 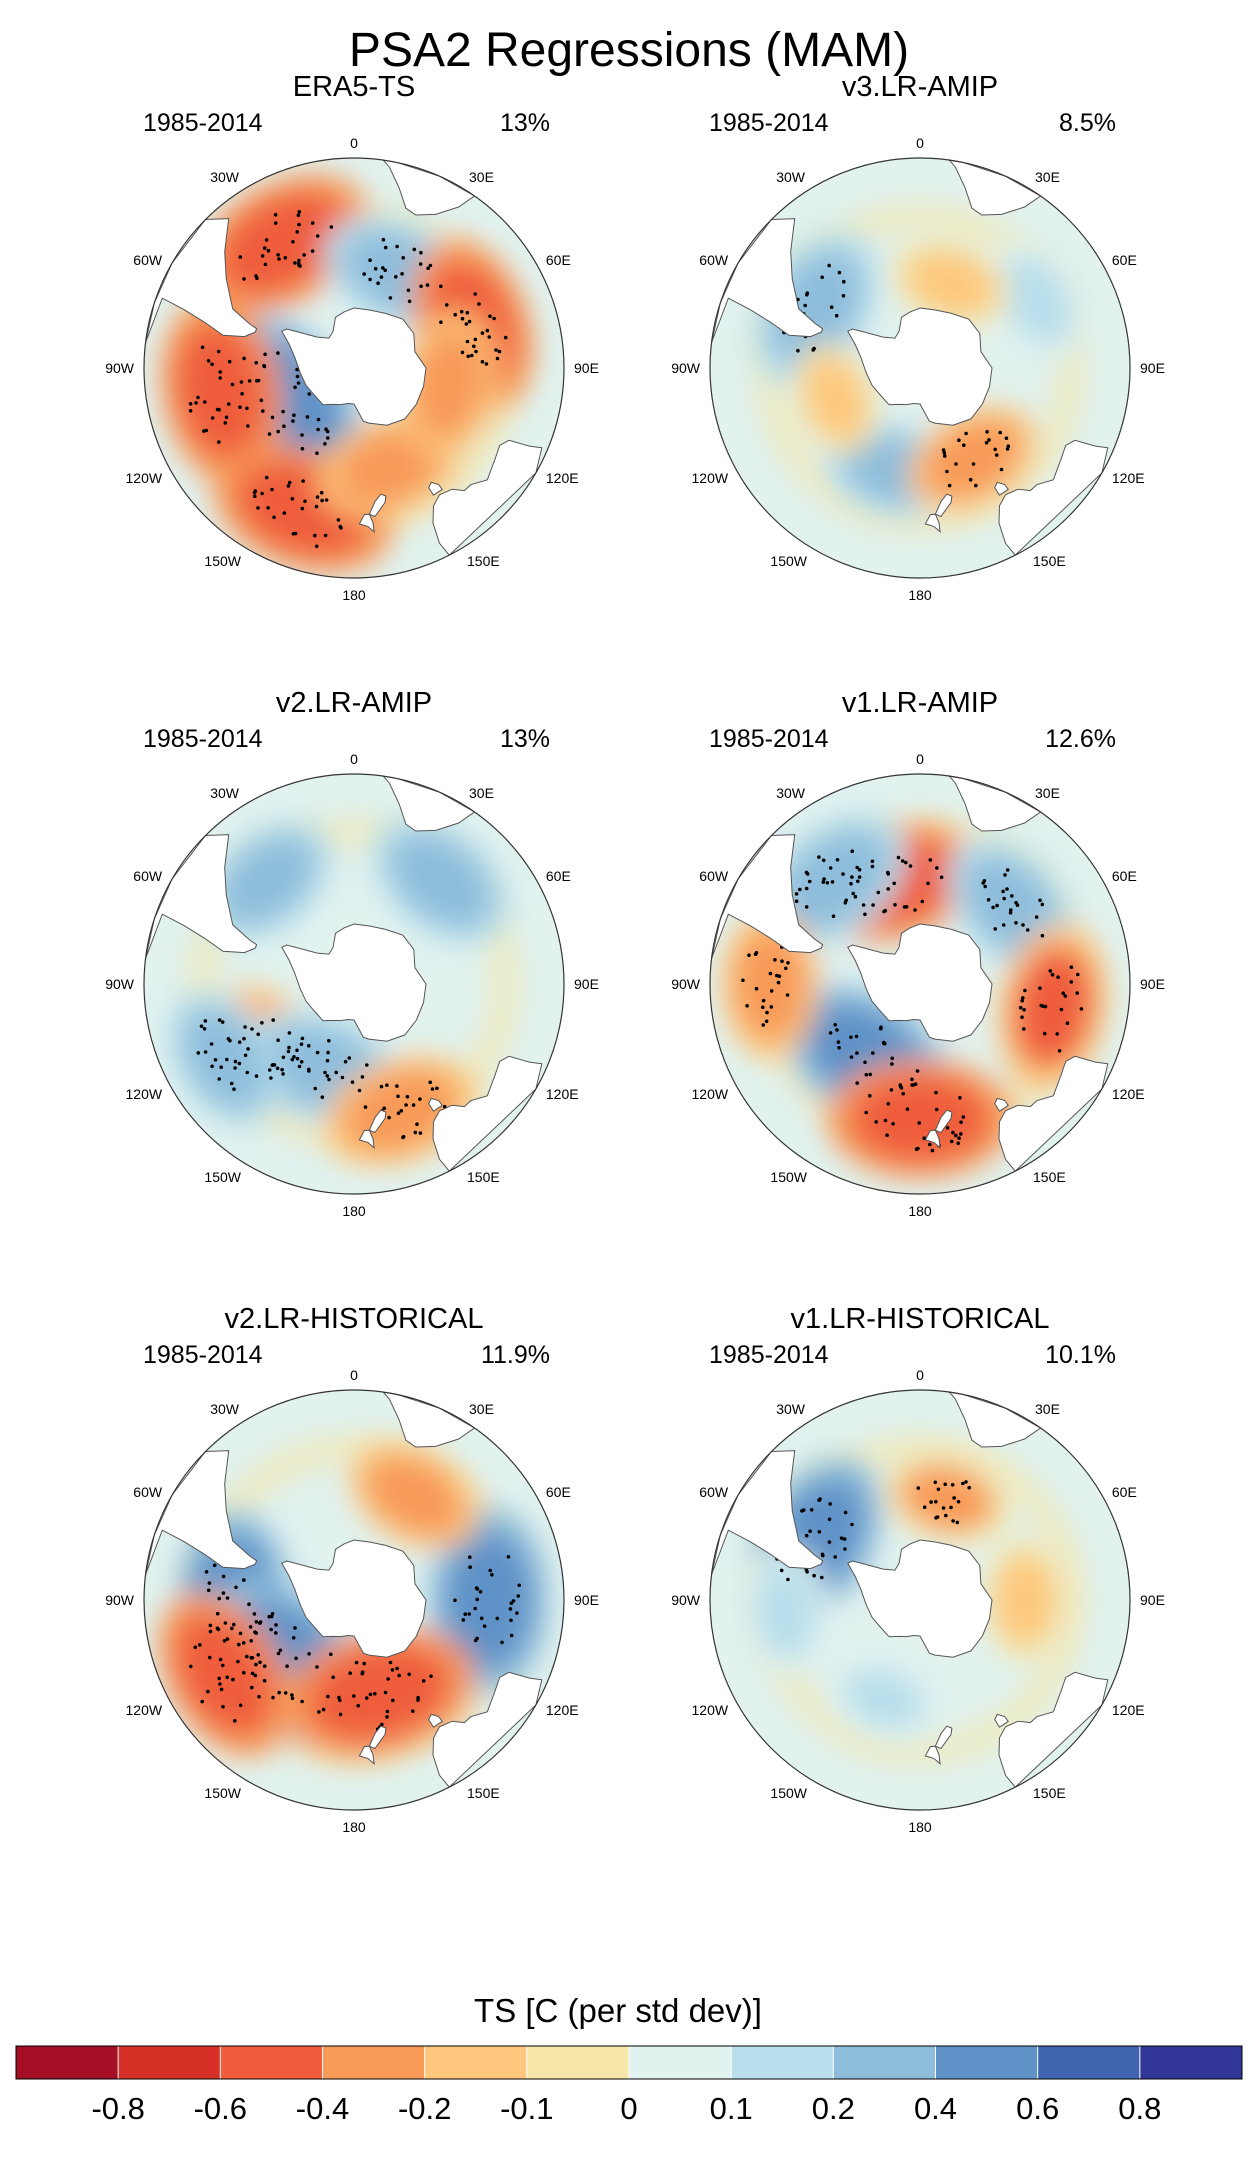 What do you see at coordinates (435, 1720) in the screenshot?
I see `land-tasmania` at bounding box center [435, 1720].